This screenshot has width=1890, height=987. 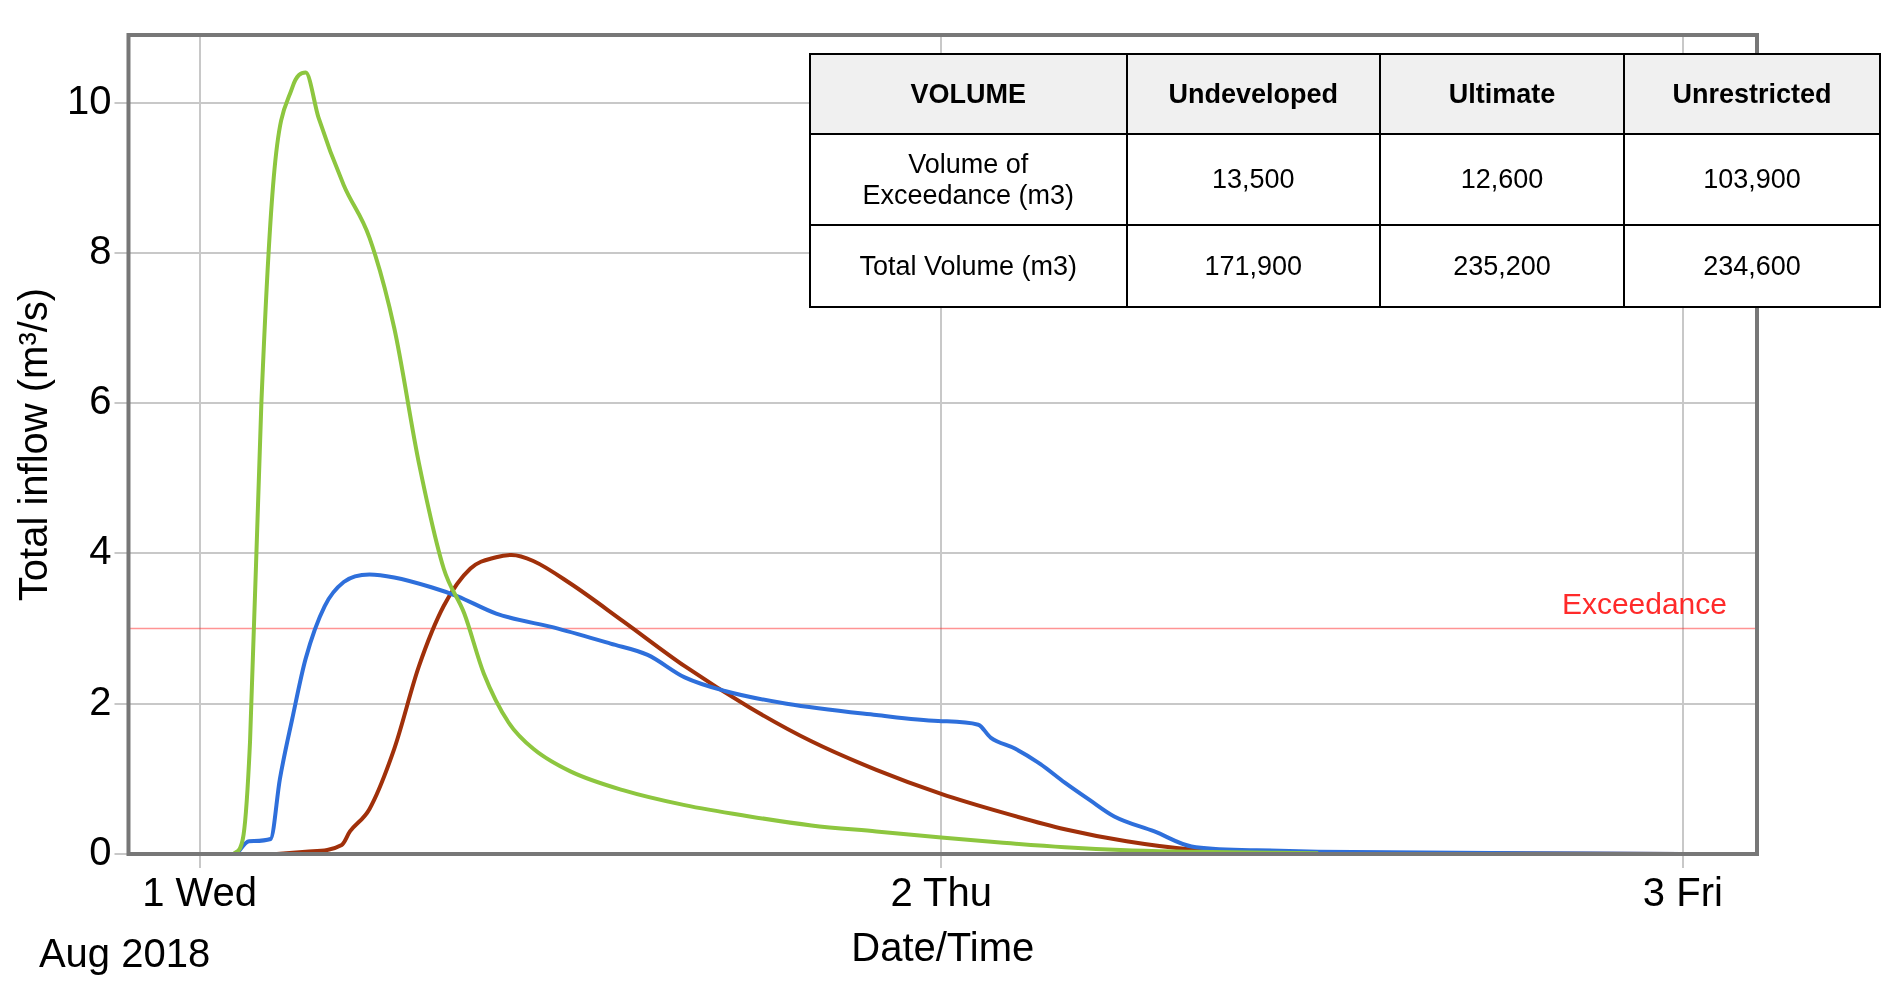 What do you see at coordinates (100, 400) in the screenshot?
I see `y-tick-label: 6` at bounding box center [100, 400].